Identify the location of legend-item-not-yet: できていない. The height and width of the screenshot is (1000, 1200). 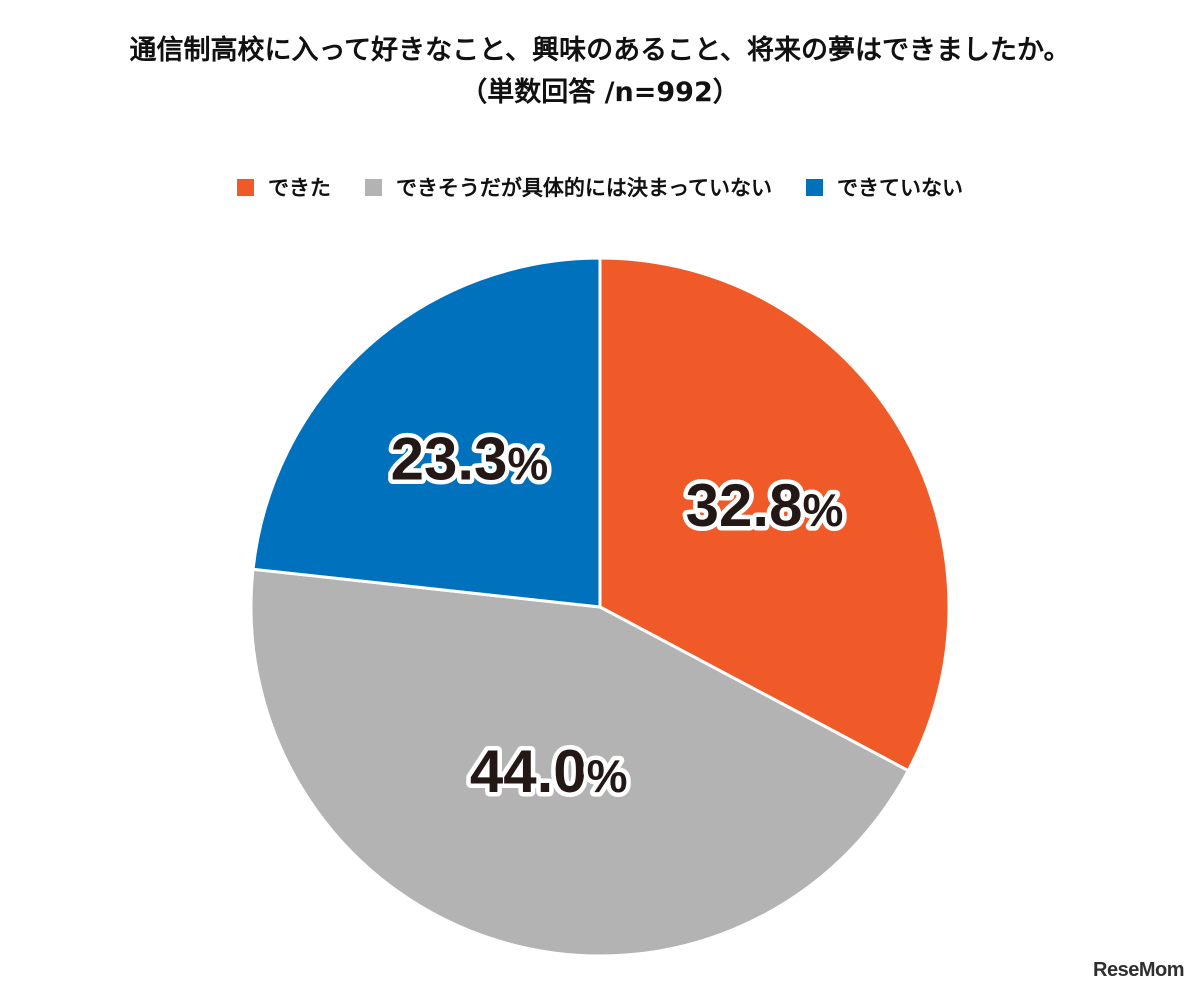
(884, 187).